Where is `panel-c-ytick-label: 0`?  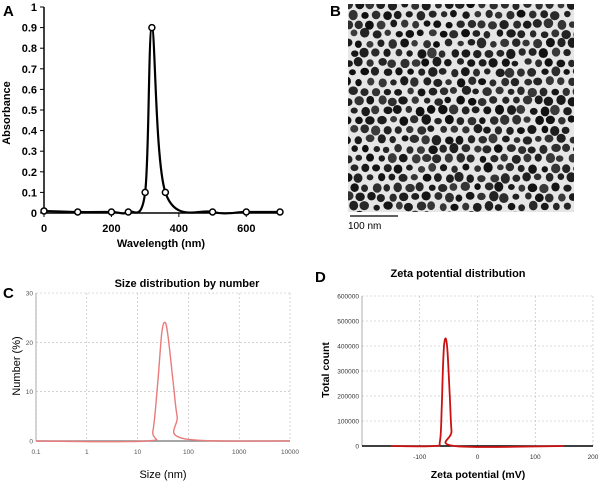 panel-c-ytick-label: 0 is located at coordinates (31, 442).